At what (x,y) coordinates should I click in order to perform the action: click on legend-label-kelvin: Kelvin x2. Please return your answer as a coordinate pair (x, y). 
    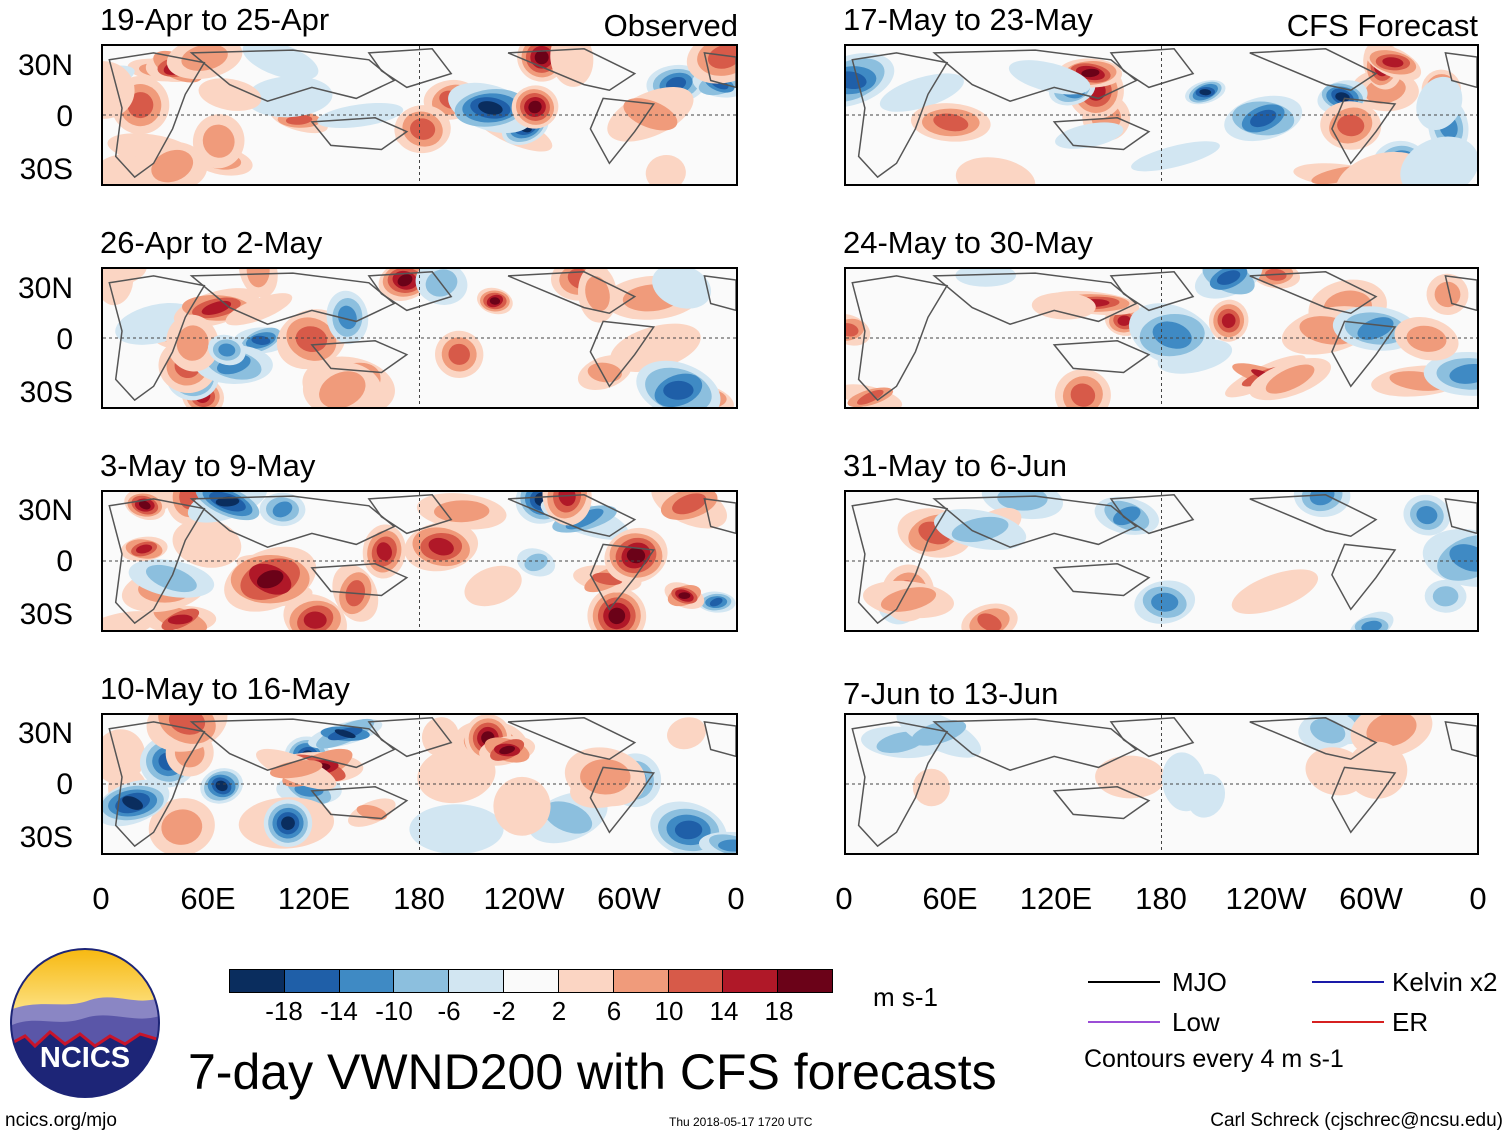
    Looking at the image, I should click on (1445, 982).